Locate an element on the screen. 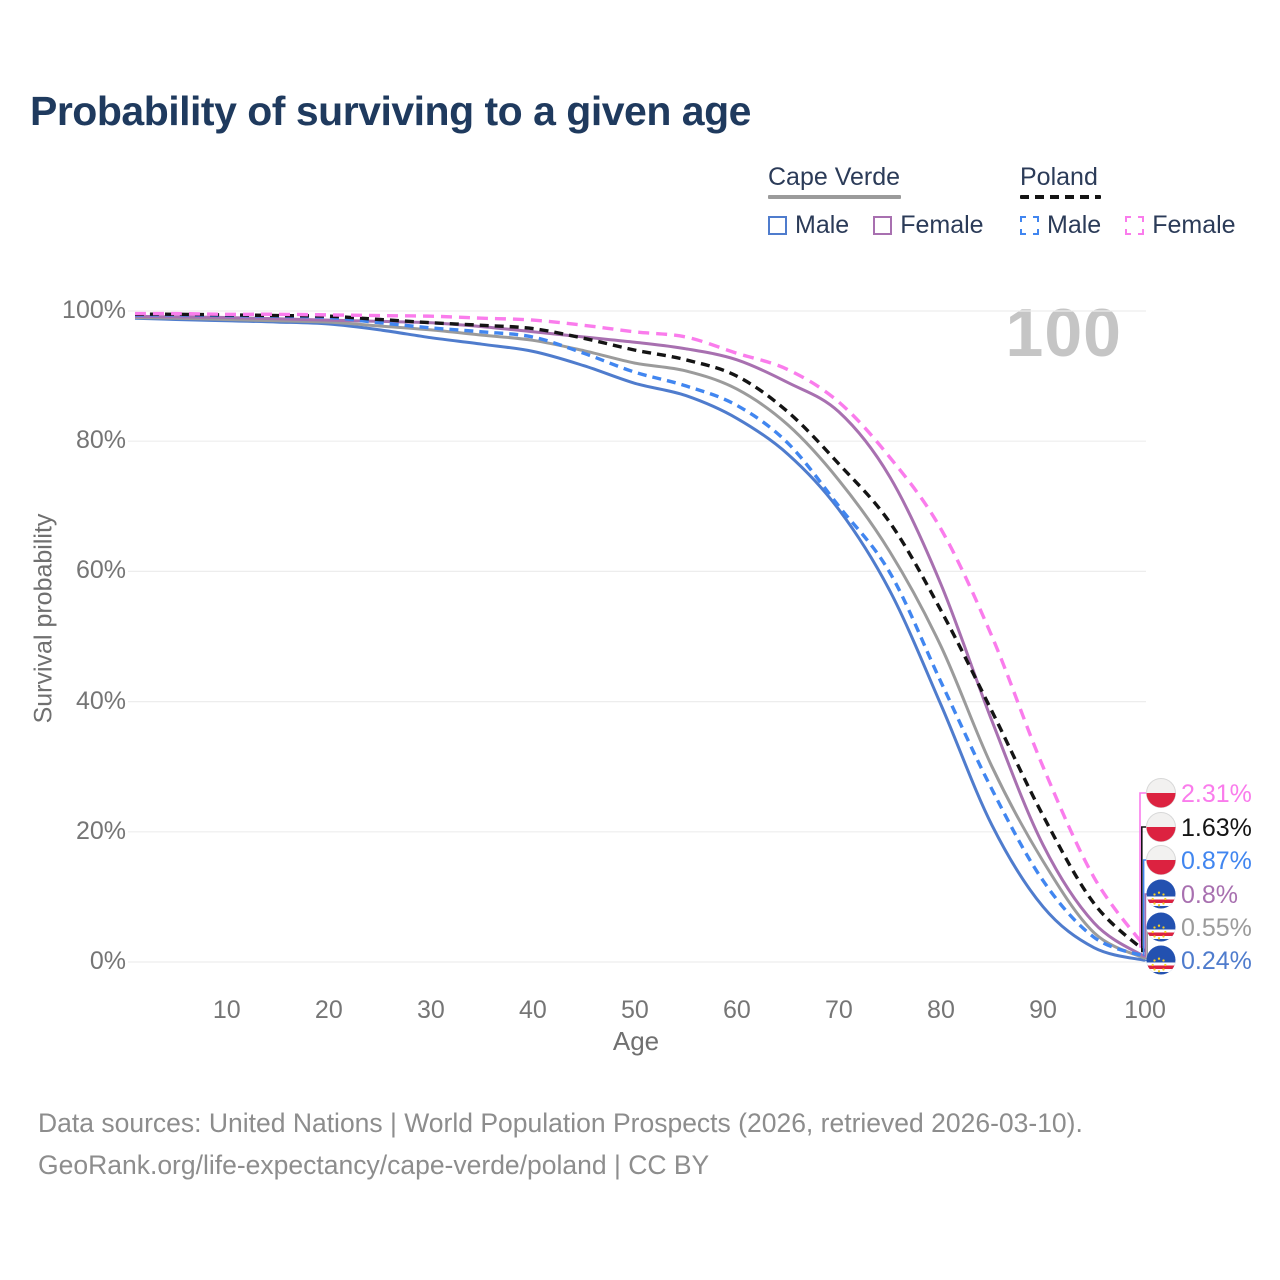 Image resolution: width=1280 pixels, height=1280 pixels. y-tick-label: 20% is located at coordinates (100, 830).